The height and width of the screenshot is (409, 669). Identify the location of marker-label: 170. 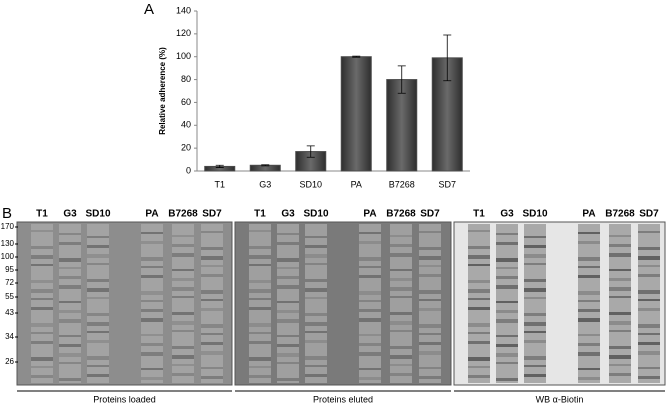
(8, 226).